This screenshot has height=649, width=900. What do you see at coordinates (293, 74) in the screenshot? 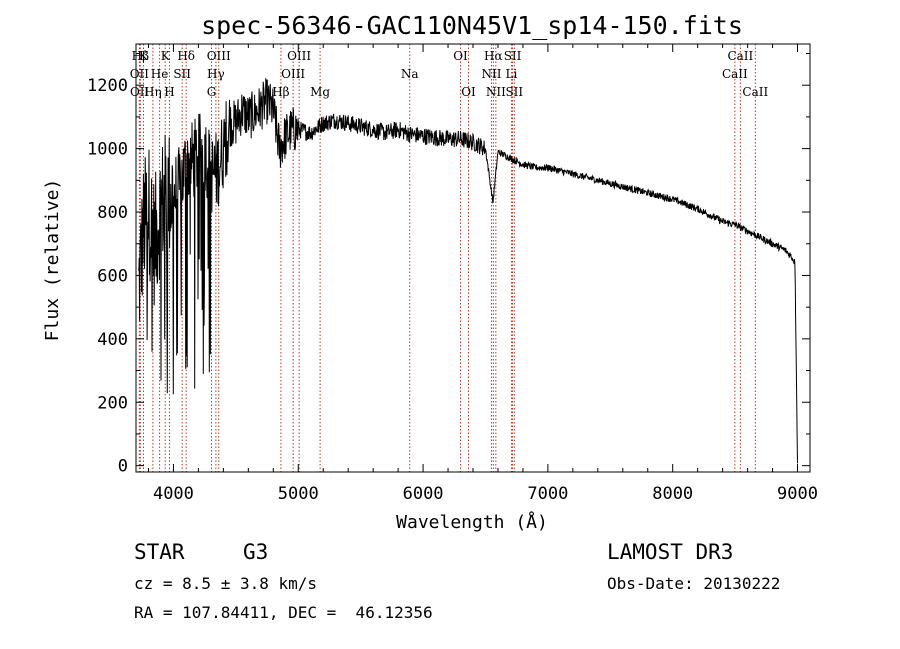
I see `line-marker-label-14: OIII` at bounding box center [293, 74].